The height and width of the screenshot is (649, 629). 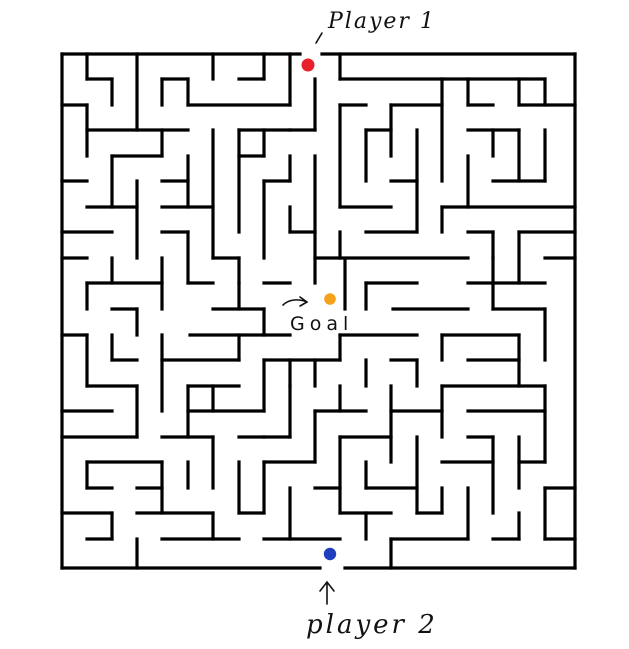 I want to click on goal-arrow-icon, so click(x=295, y=301).